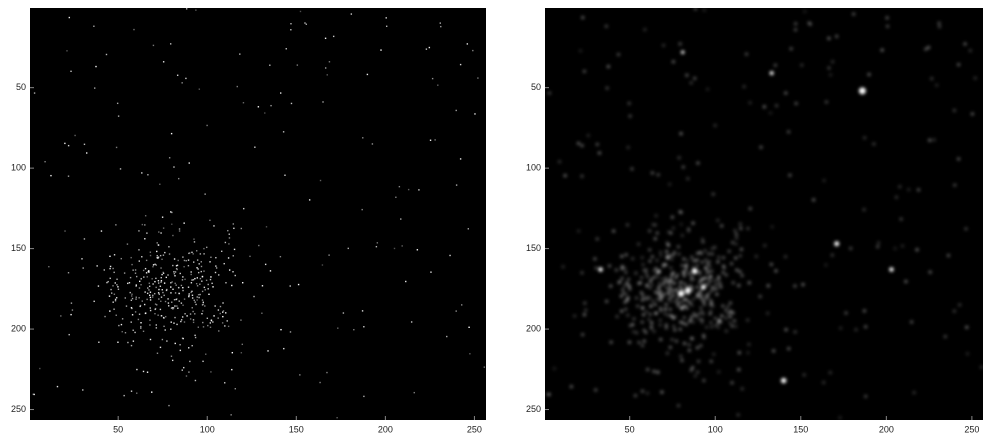 This screenshot has width=998, height=437. What do you see at coordinates (536, 87) in the screenshot?
I see `y-tick-label: 50` at bounding box center [536, 87].